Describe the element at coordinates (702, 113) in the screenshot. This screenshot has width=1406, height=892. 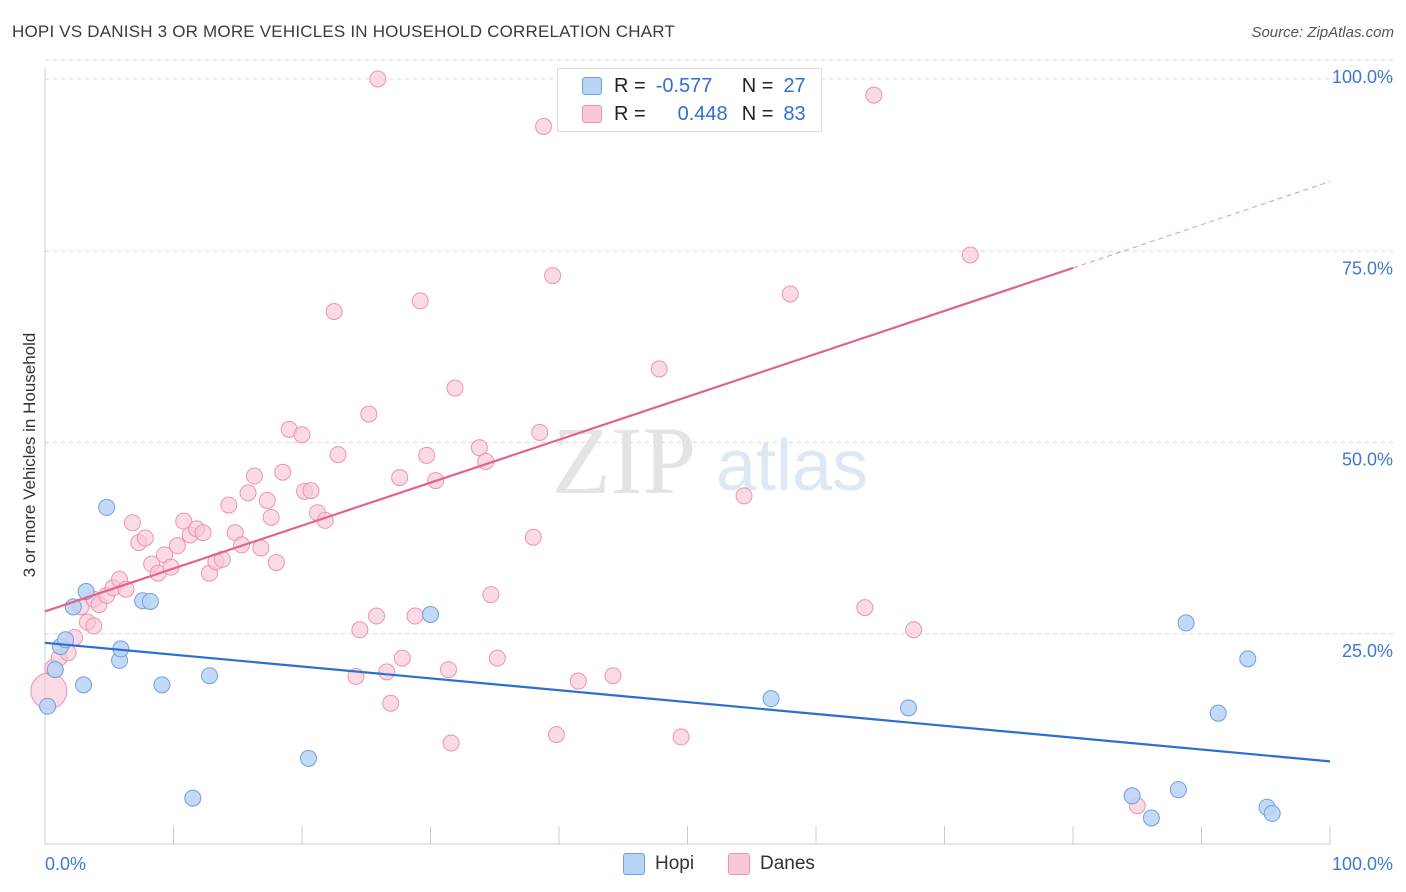
I see `danes-r-value: 0.448` at that location.